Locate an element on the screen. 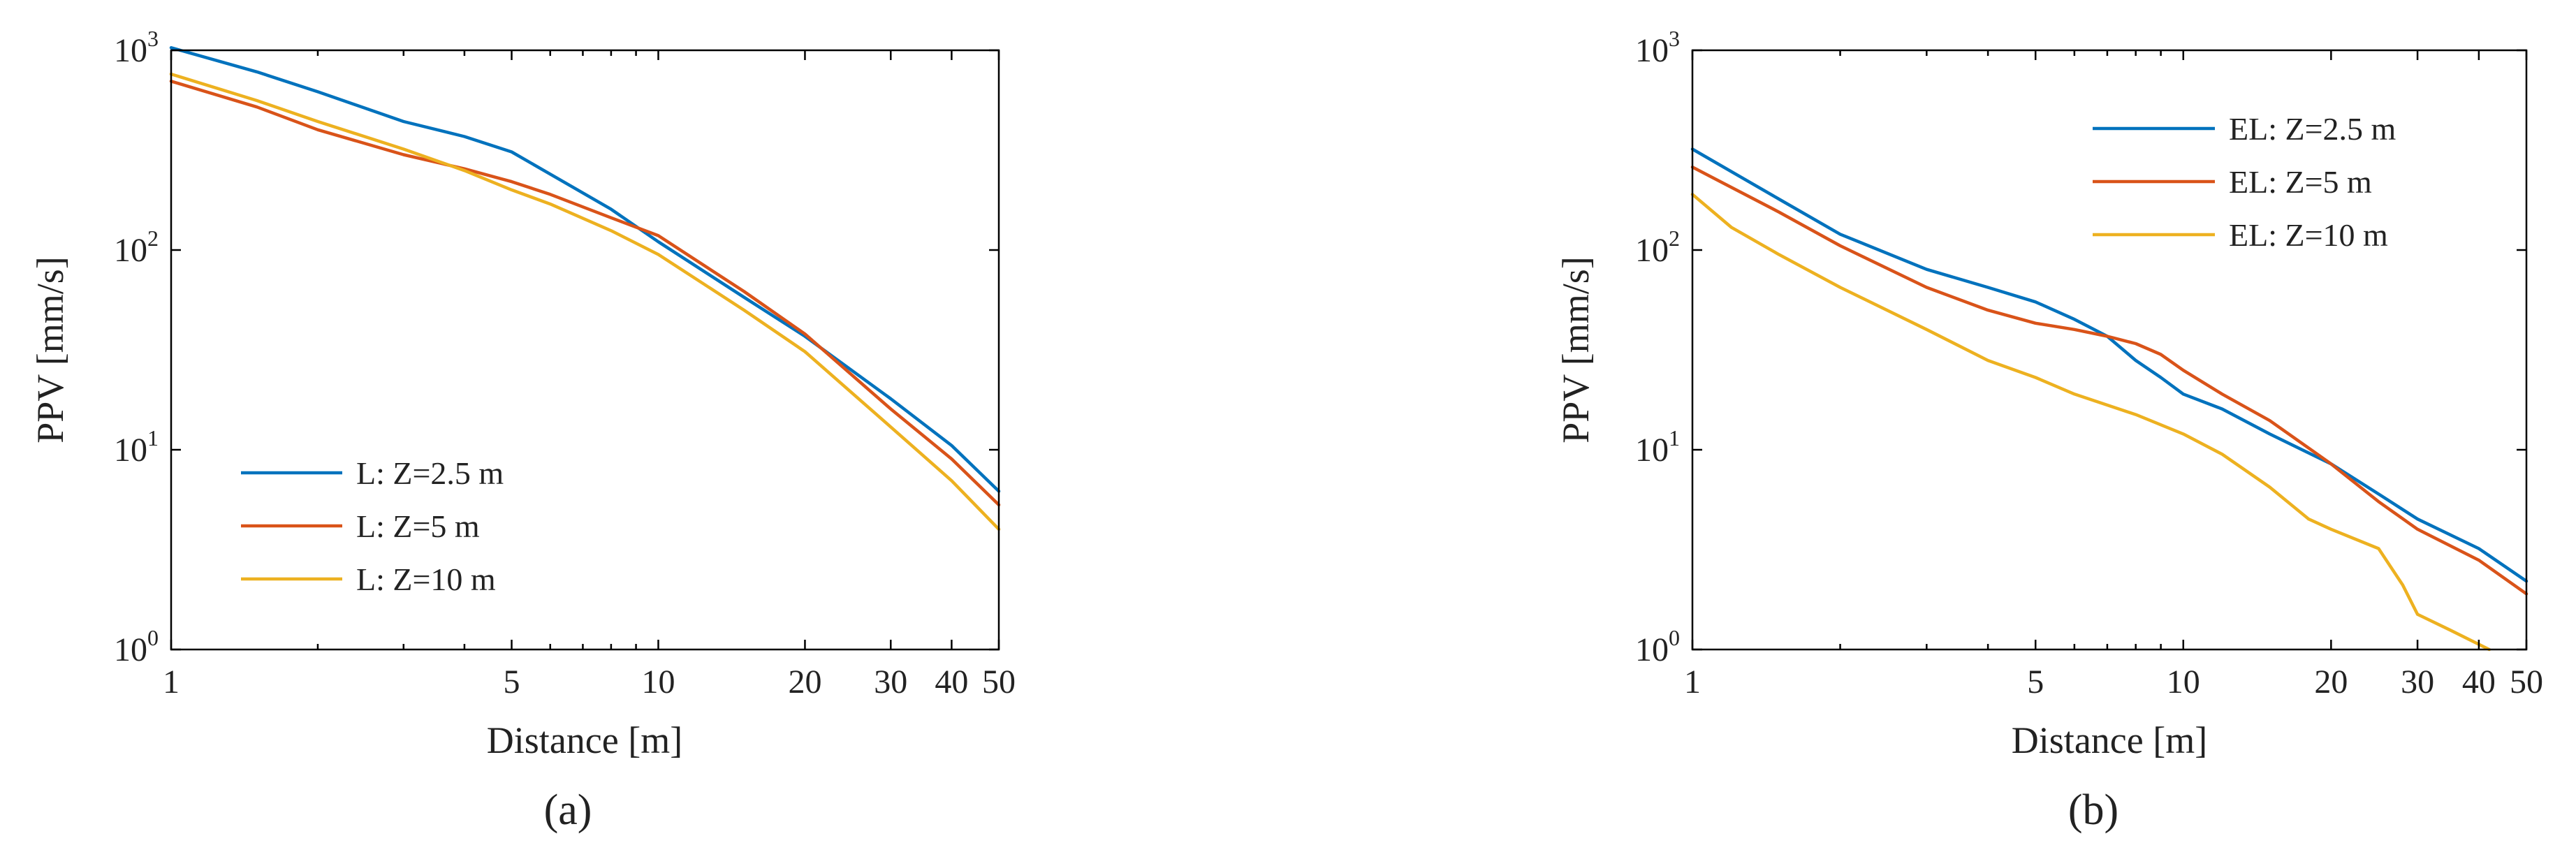 The image size is (2576, 866). legend-label: L: Z=5 m is located at coordinates (418, 526).